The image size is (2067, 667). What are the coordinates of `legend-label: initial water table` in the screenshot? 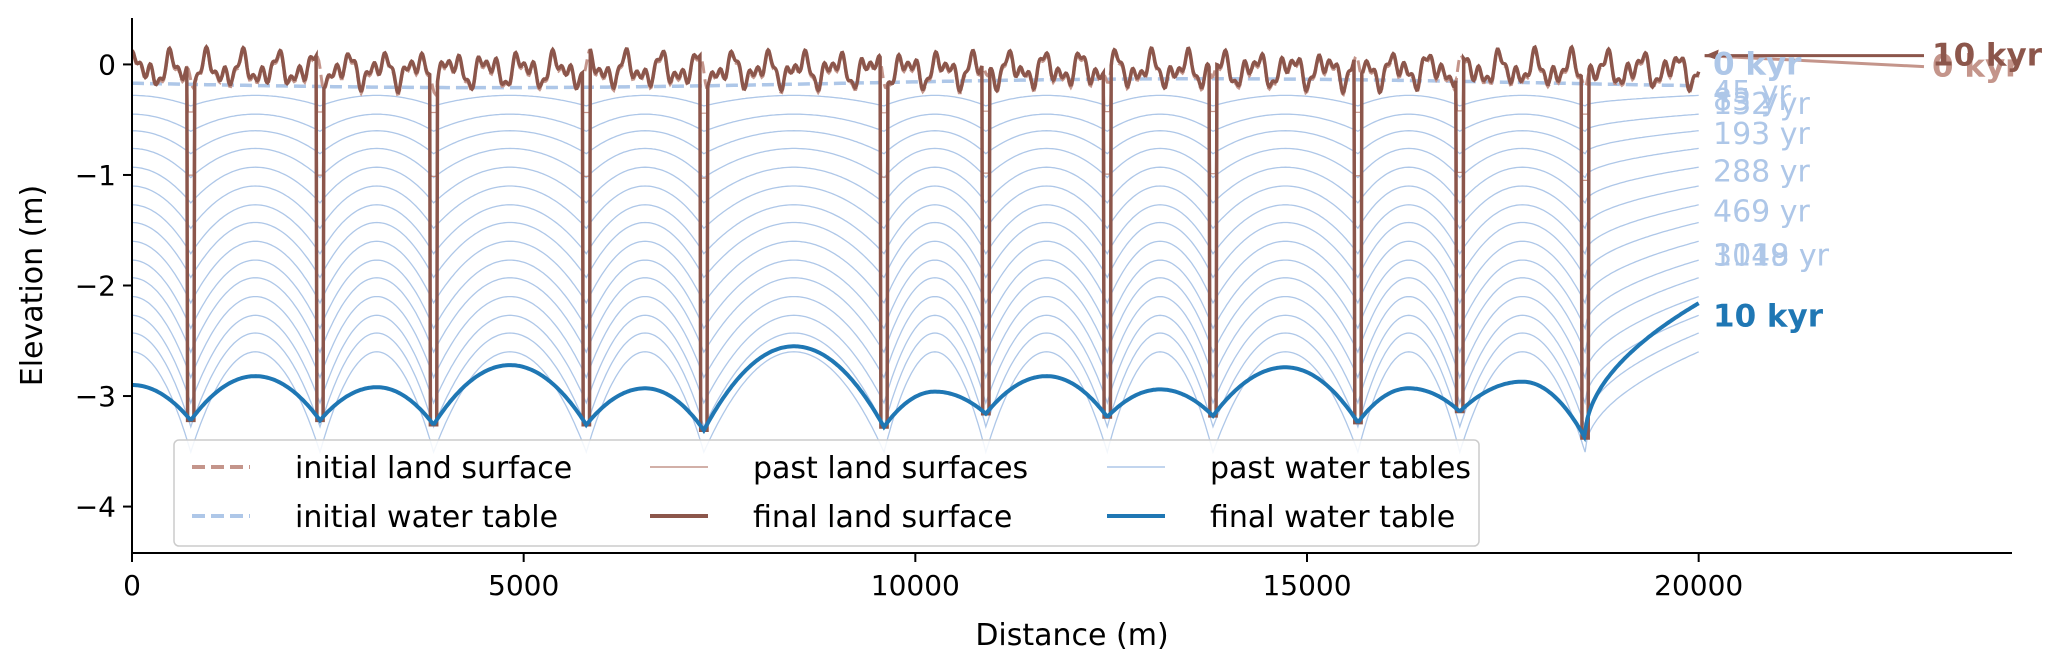 It's located at (426, 517).